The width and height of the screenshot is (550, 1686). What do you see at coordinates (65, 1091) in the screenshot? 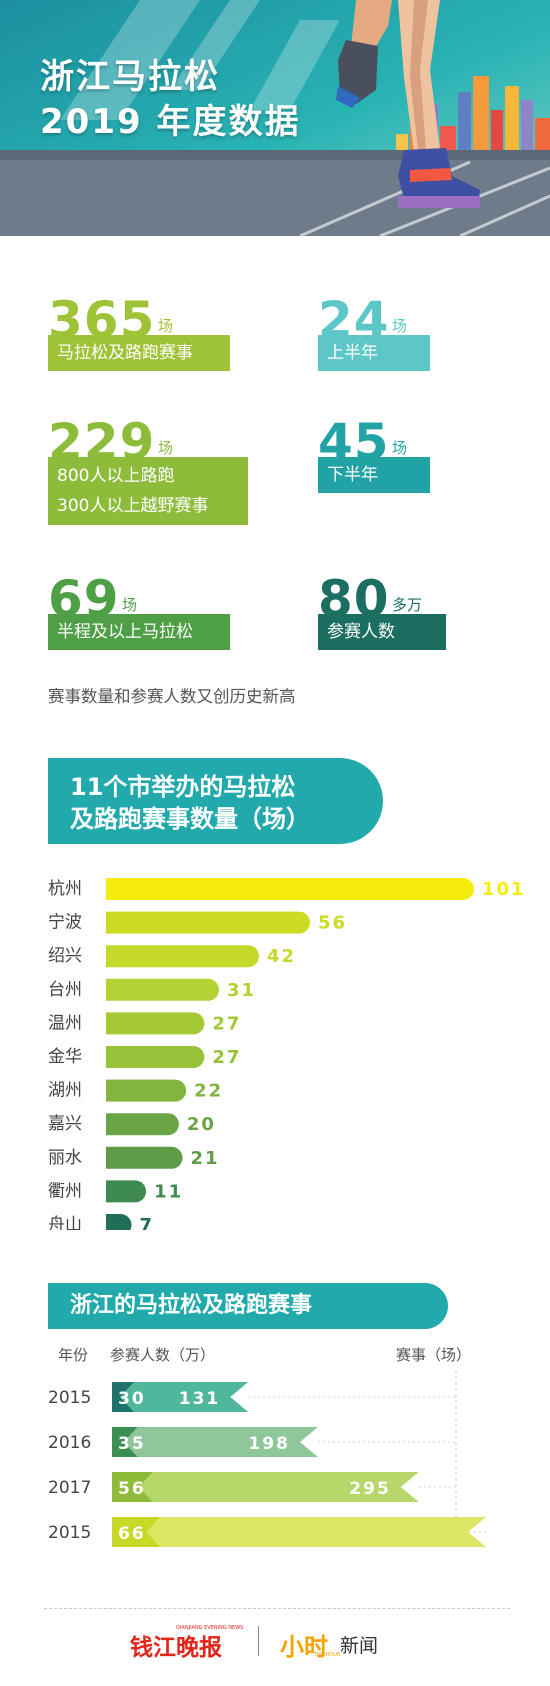
I see `city-label: 湖州` at bounding box center [65, 1091].